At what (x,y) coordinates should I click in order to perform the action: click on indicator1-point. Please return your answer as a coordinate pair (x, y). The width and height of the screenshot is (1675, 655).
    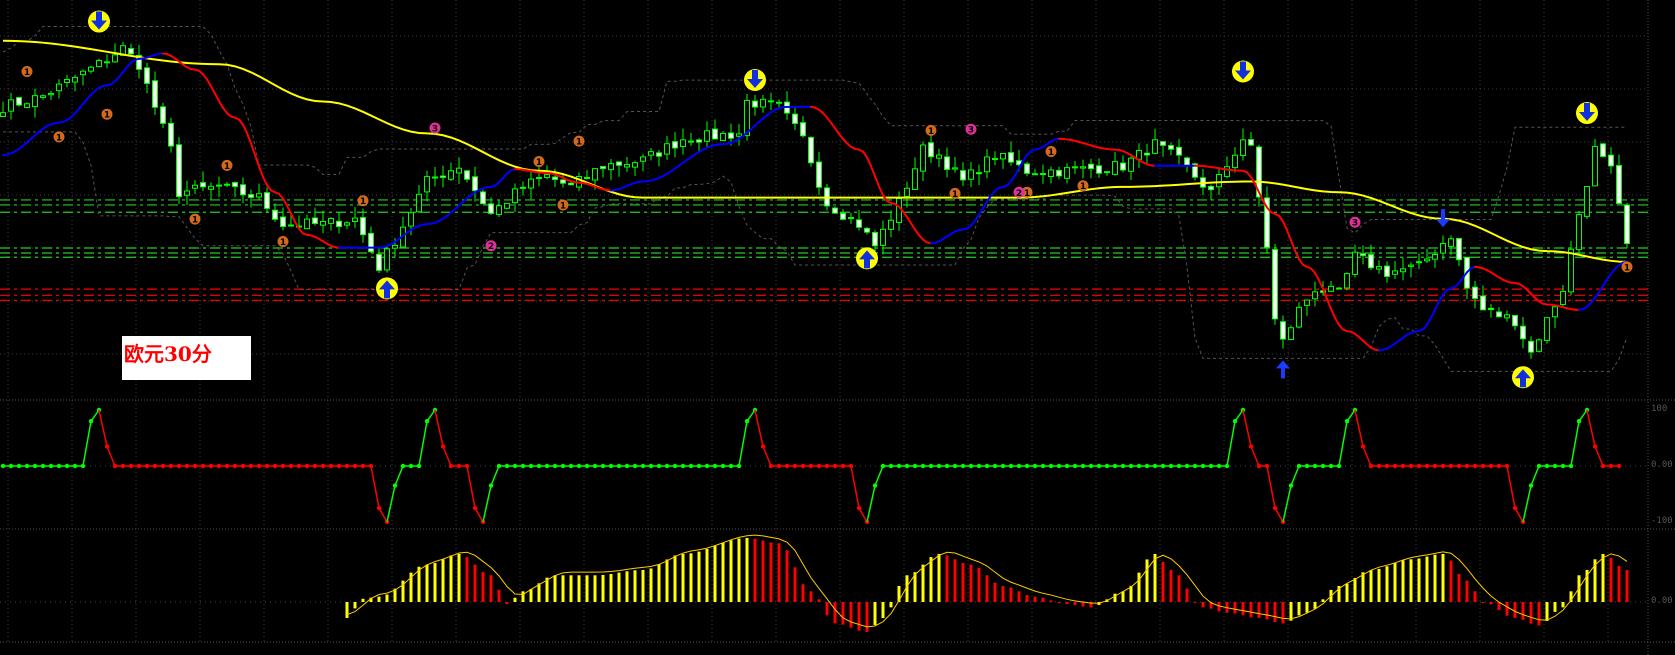
    Looking at the image, I should click on (1619, 466).